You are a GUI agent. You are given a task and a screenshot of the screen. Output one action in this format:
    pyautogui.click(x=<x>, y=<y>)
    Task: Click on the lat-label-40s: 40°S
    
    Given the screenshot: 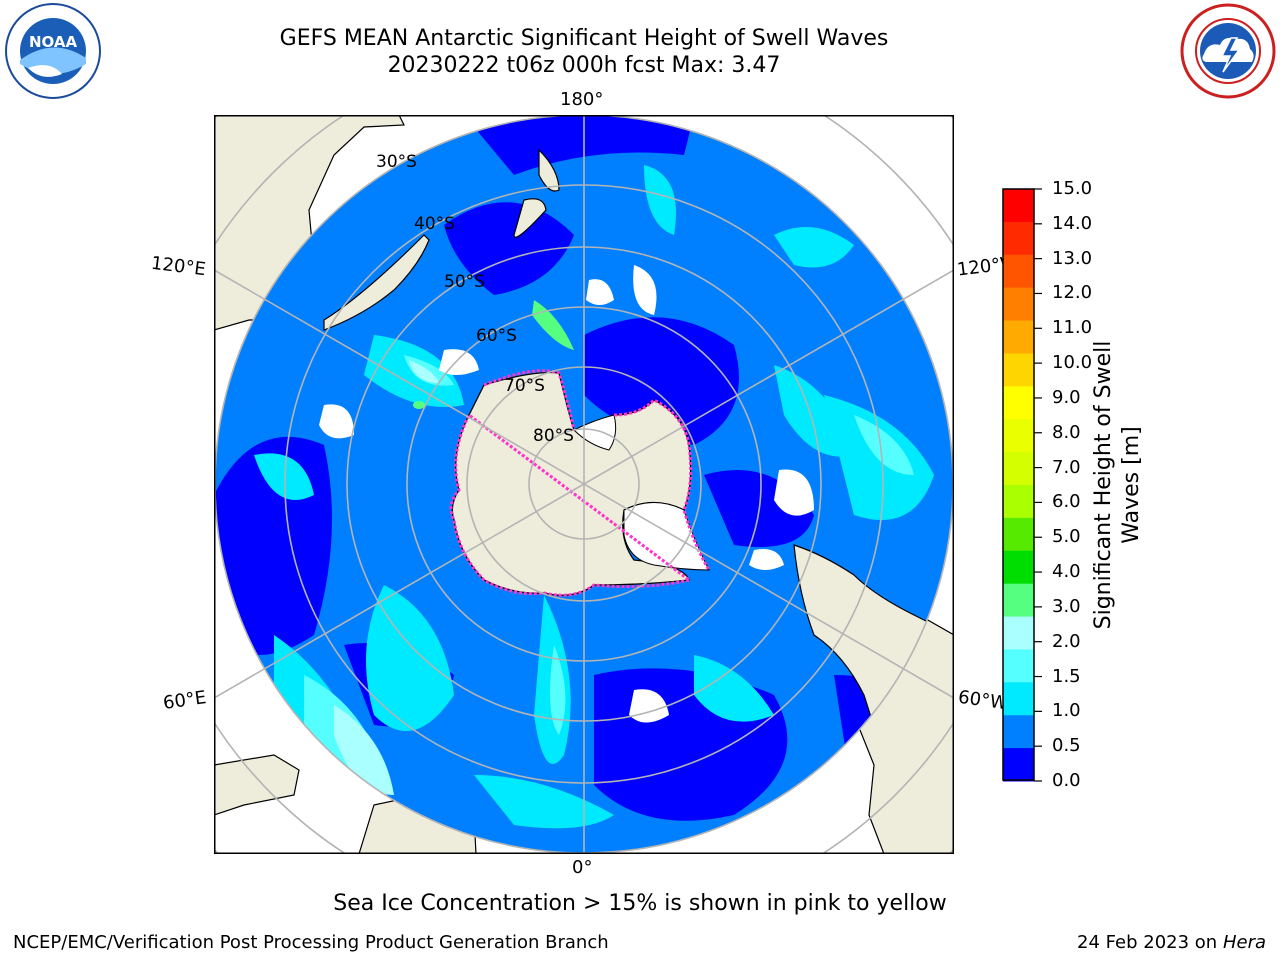 What is the action you would take?
    pyautogui.click(x=434, y=224)
    